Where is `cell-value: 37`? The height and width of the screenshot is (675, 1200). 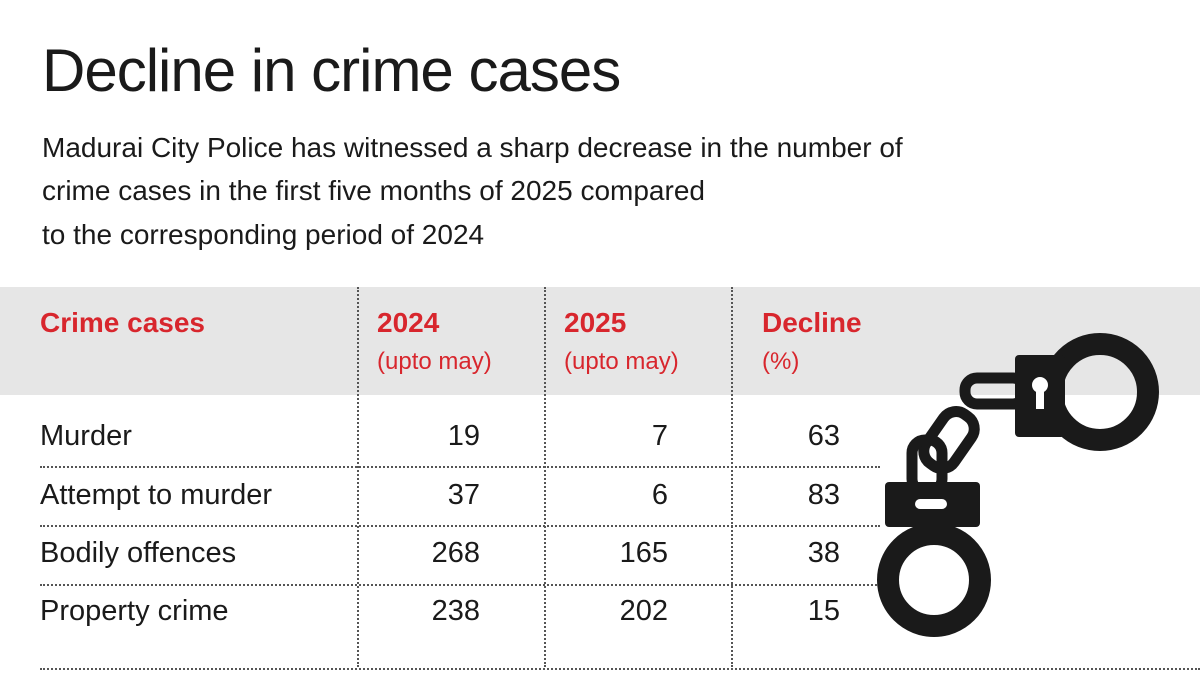 cell-value: 37 is located at coordinates (463, 495).